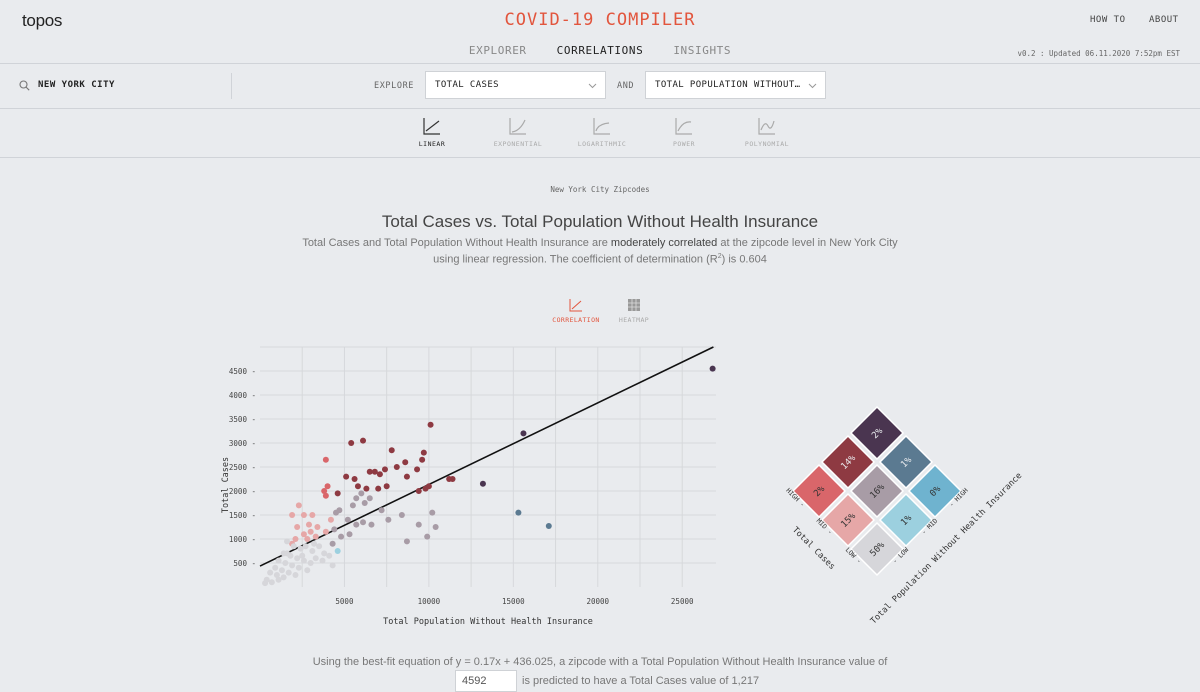 The height and width of the screenshot is (692, 1200). I want to click on matrix-cell: 15%, so click(848, 520).